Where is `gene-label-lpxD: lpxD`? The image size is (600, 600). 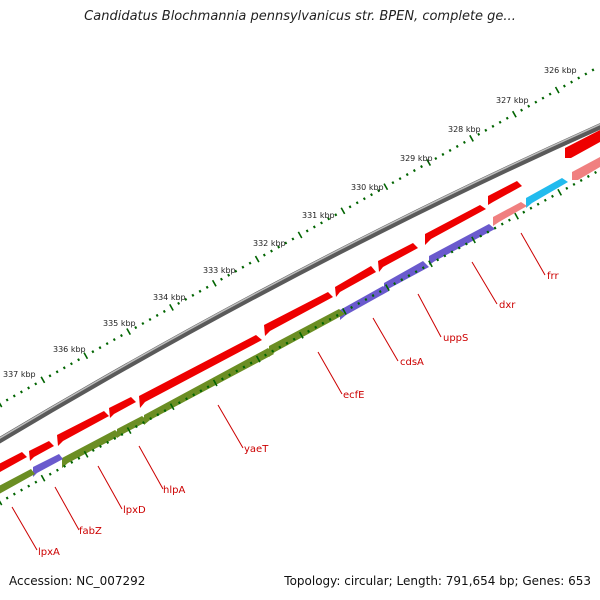
gene-label-lpxD: lpxD is located at coordinates (134, 510).